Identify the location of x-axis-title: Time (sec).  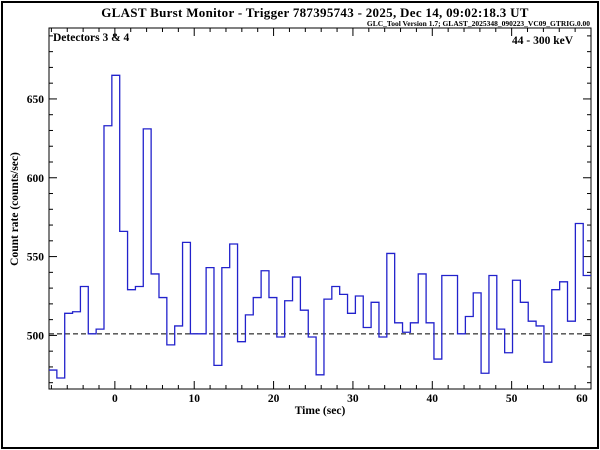
(320, 411).